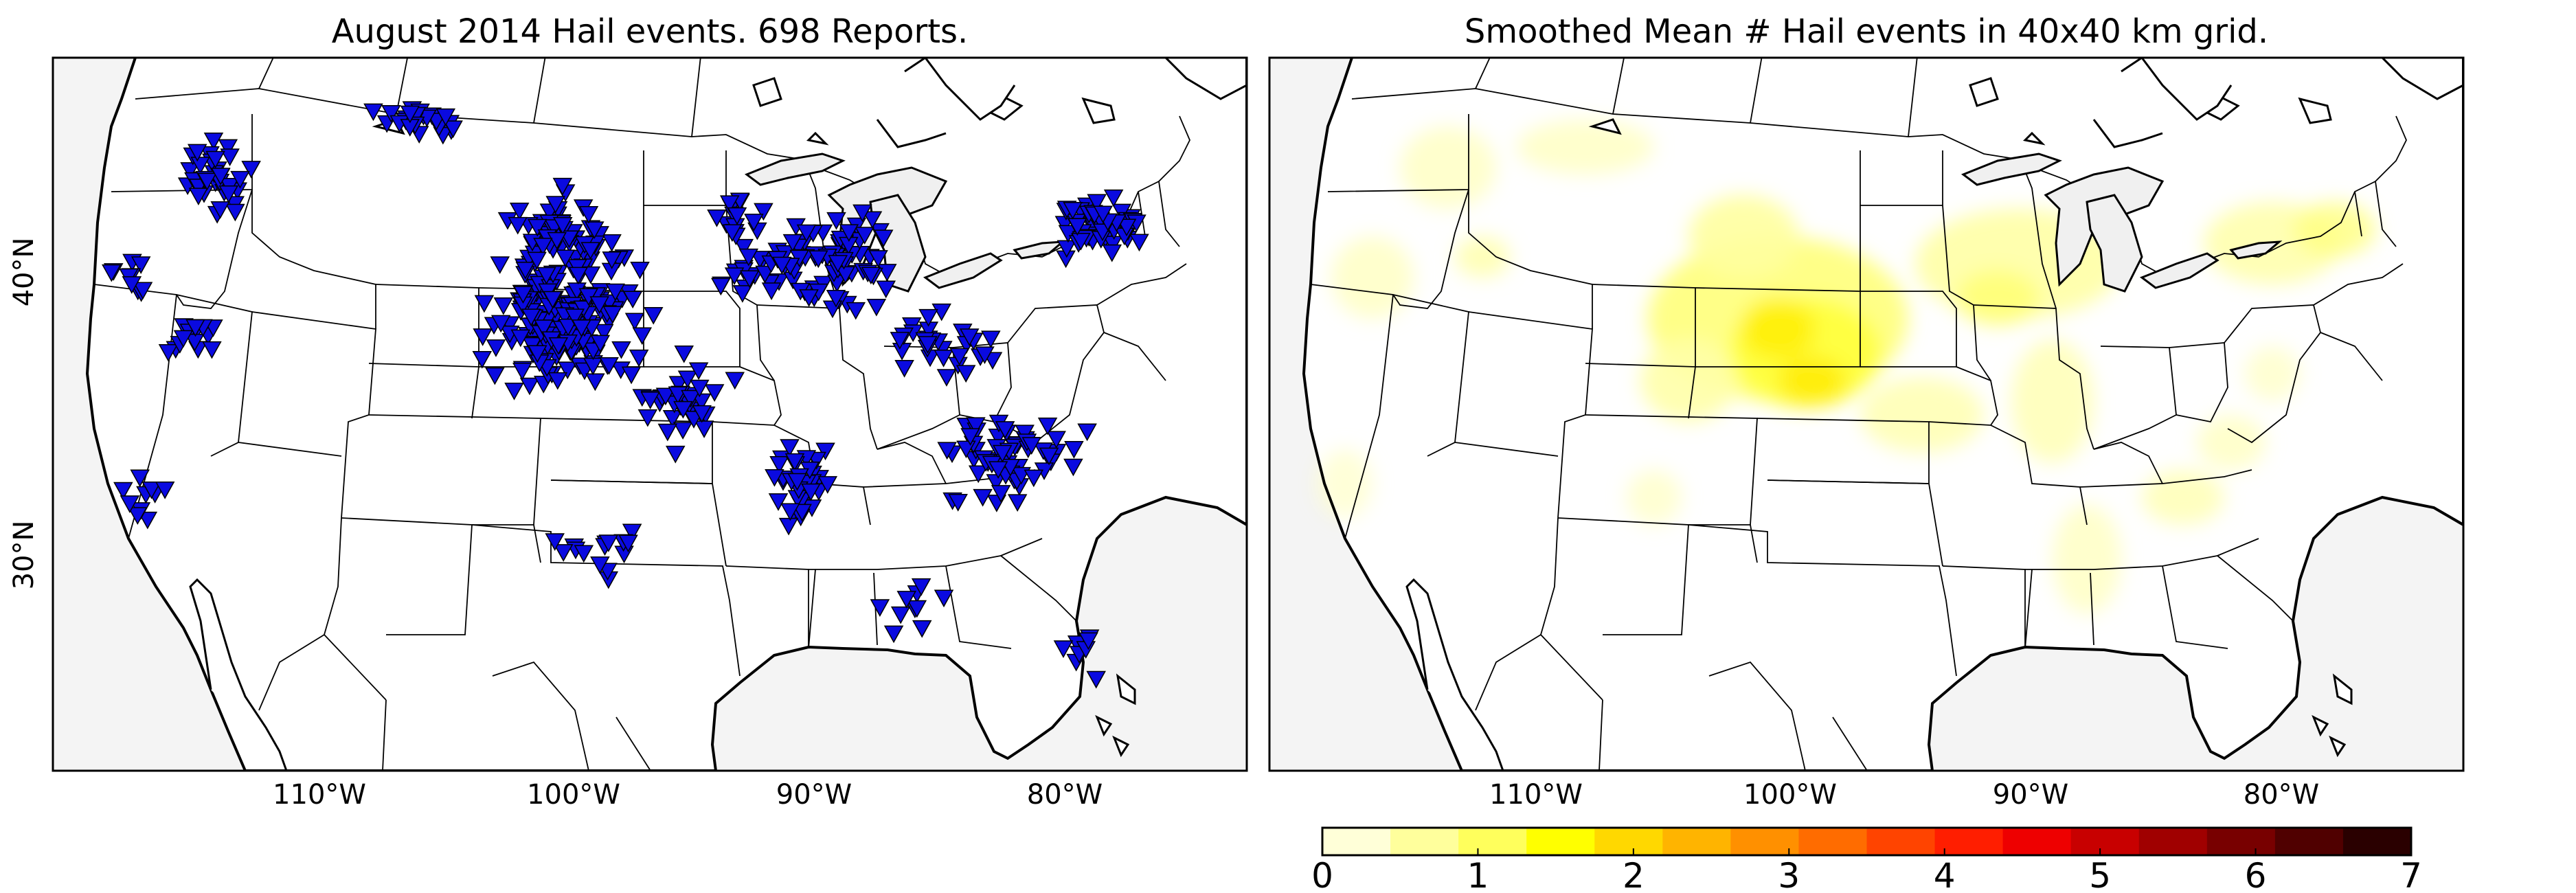  What do you see at coordinates (1945, 875) in the screenshot?
I see `colorbar-tick-label: 4` at bounding box center [1945, 875].